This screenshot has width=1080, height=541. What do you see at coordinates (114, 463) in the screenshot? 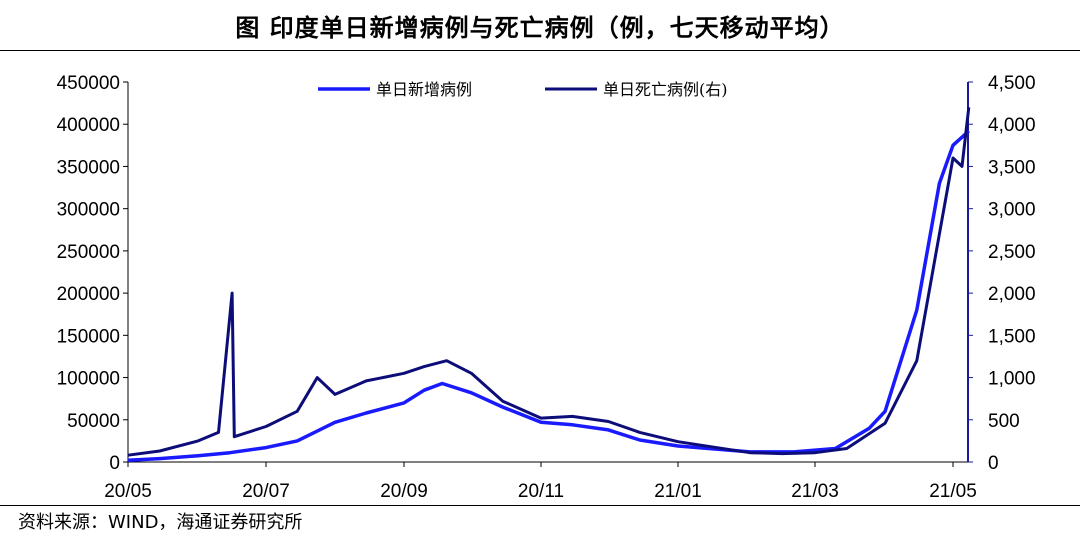
I see `left-y-tick-label: 0` at bounding box center [114, 463].